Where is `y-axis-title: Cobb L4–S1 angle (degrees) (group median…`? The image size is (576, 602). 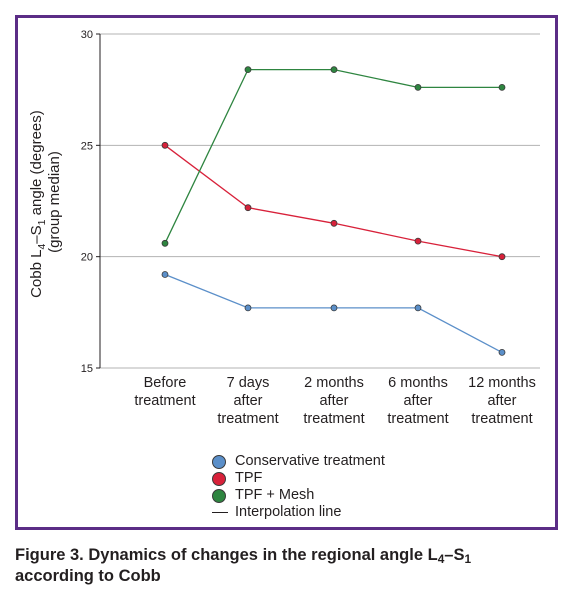 y-axis-title: Cobb L4–S1 angle (degrees) (group median… is located at coordinates (45, 202).